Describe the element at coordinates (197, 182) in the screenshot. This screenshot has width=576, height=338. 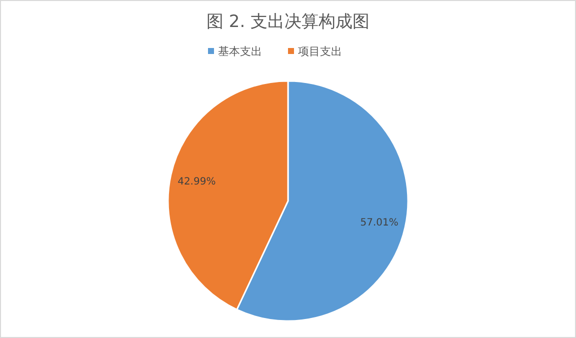
I see `data-label: 42.99%` at that location.